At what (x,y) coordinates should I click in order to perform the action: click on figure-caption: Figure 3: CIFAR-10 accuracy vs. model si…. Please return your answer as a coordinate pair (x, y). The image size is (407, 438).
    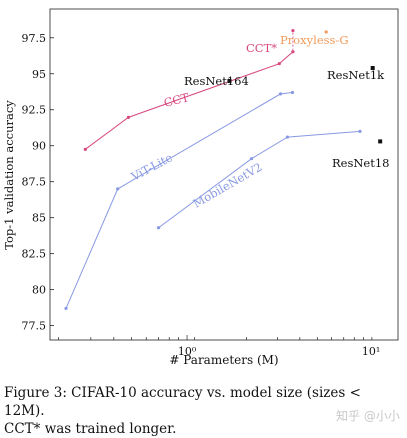
    Looking at the image, I should click on (204, 411).